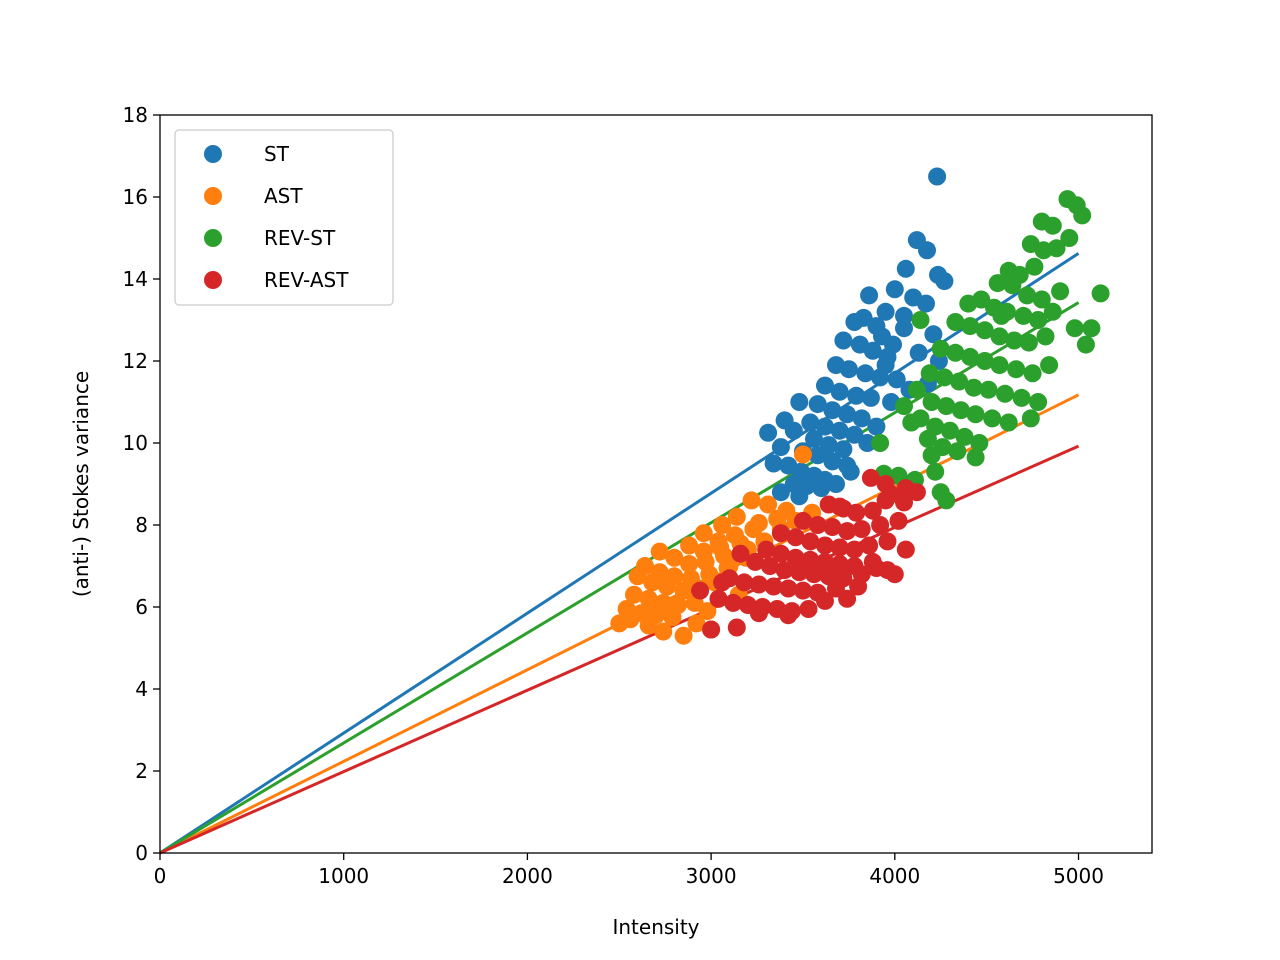 The height and width of the screenshot is (960, 1280). Describe the element at coordinates (856, 336) in the screenshot. I see `series-st` at that location.